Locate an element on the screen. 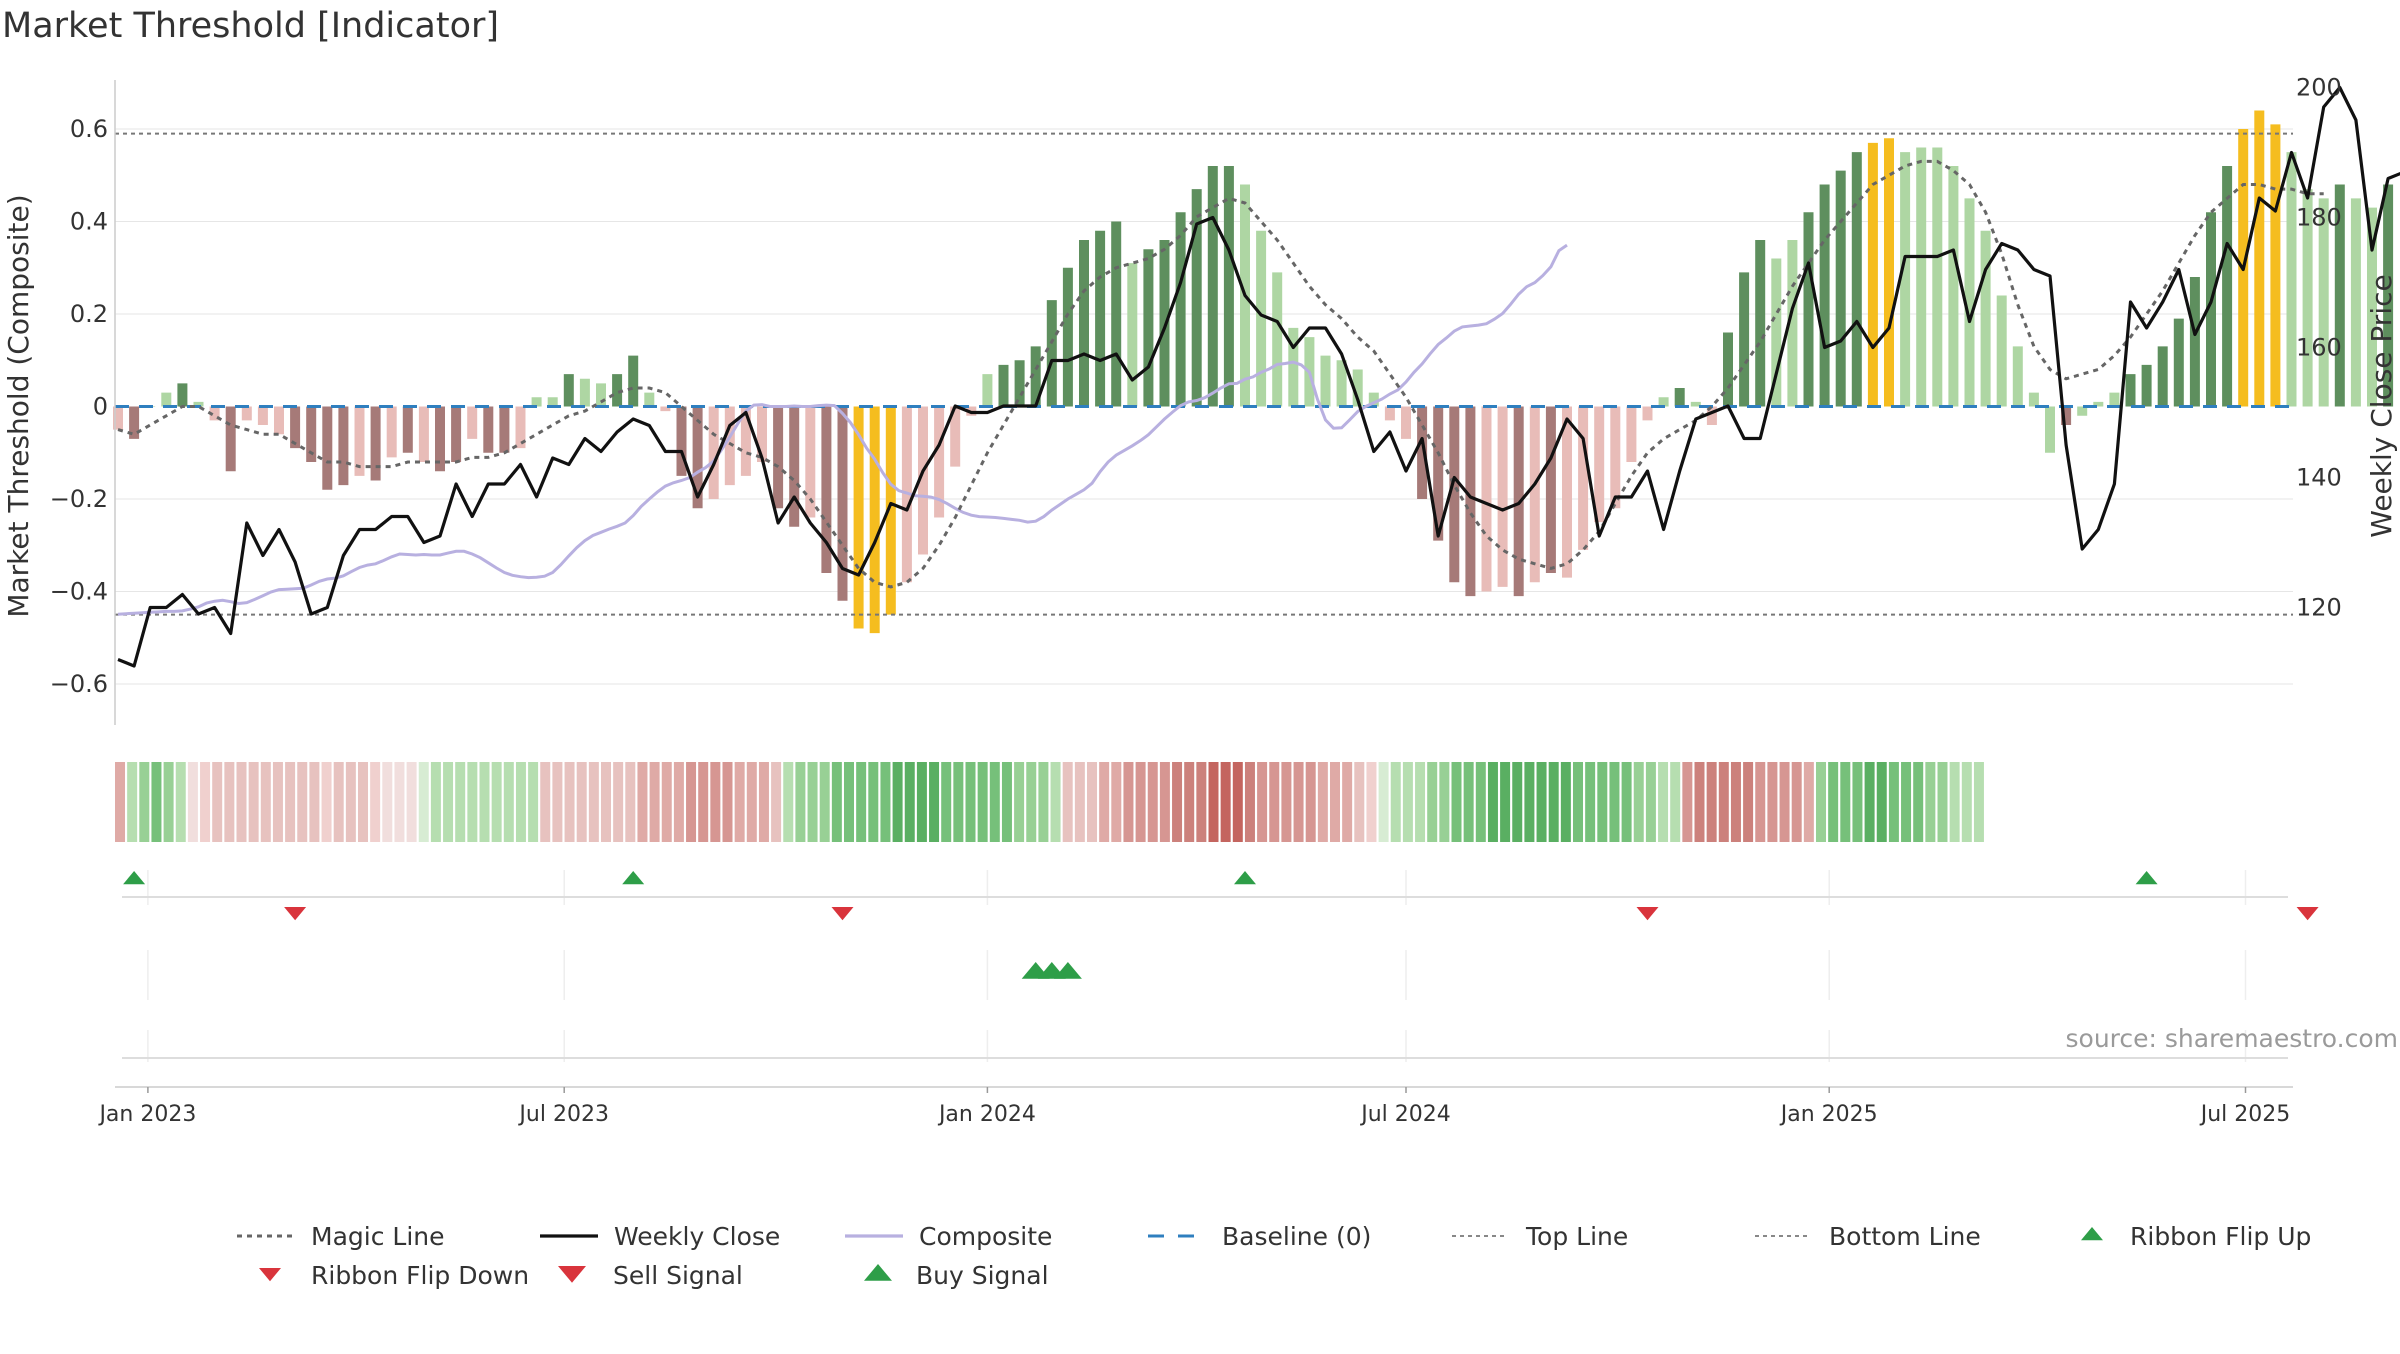  x-tick-label: Jul 2023 is located at coordinates (563, 1114).